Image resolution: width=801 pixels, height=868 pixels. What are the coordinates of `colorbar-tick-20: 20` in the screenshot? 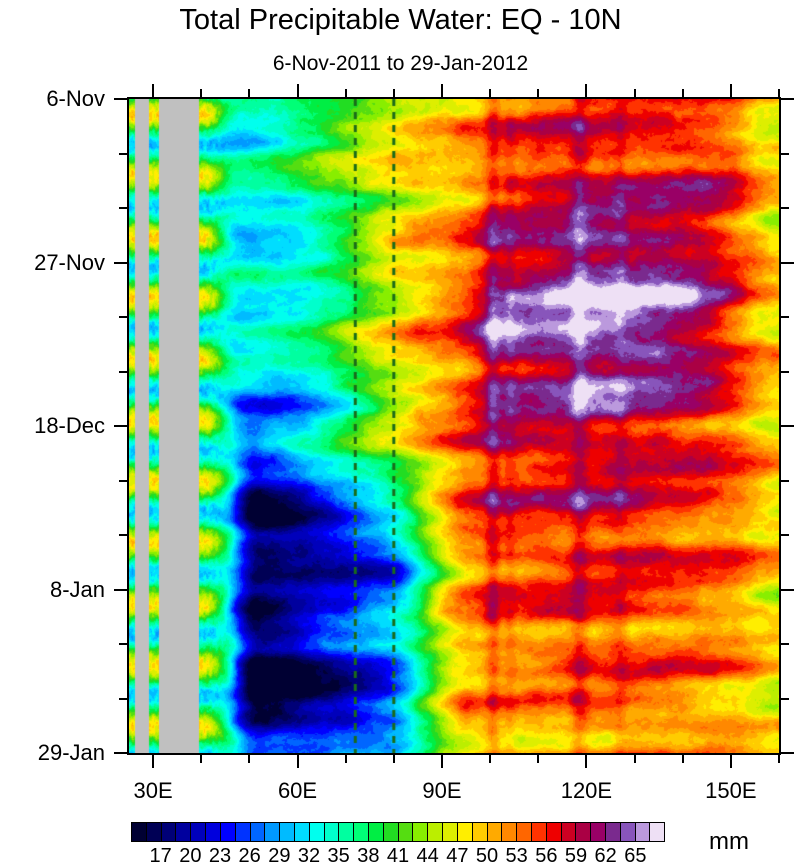 It's located at (190, 856).